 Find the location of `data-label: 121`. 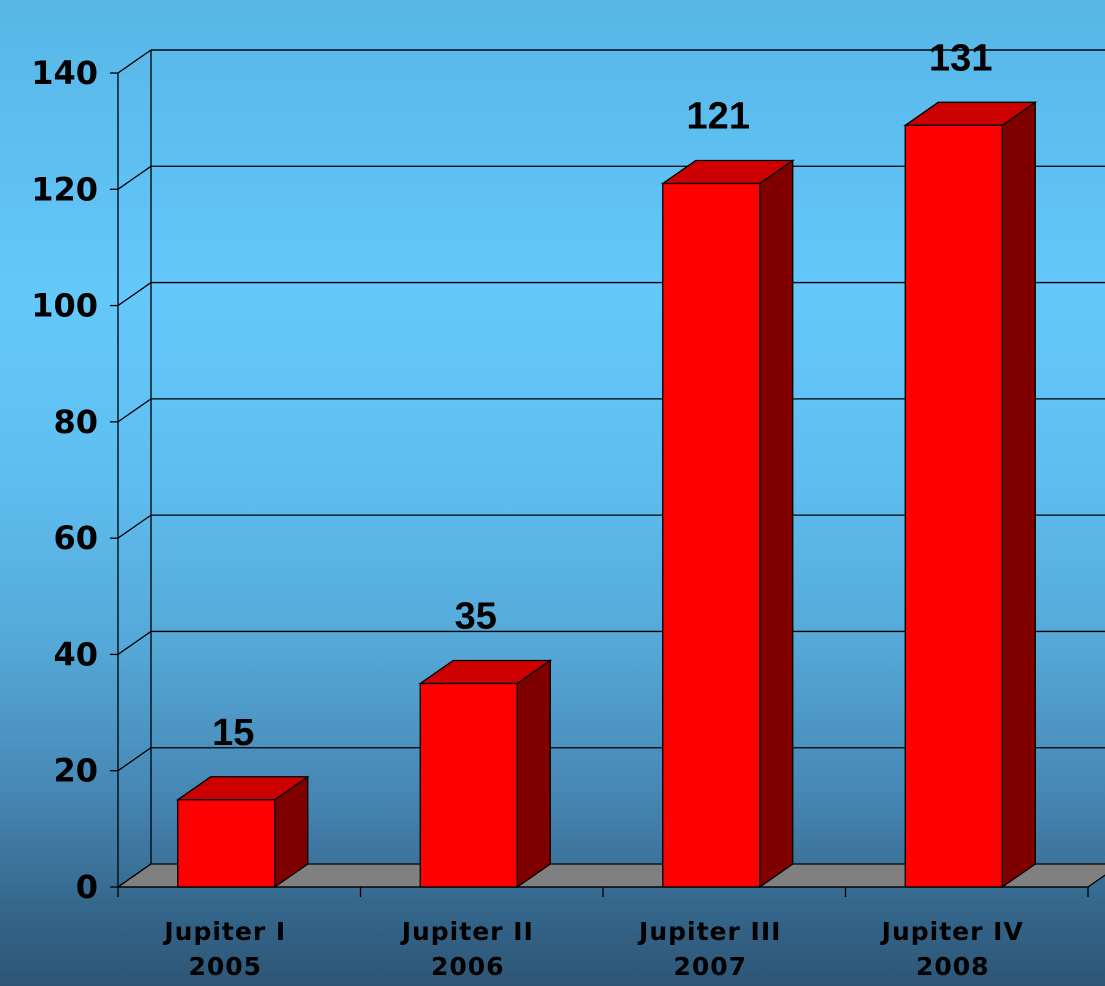

data-label: 121 is located at coordinates (718, 116).